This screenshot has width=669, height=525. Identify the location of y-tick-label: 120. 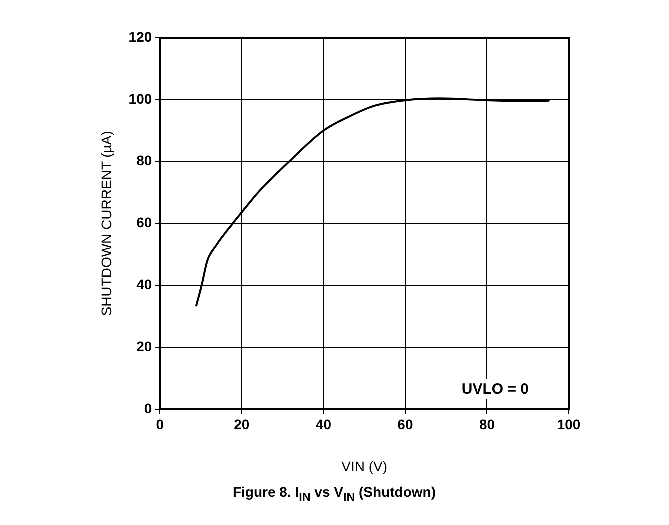
(140, 36).